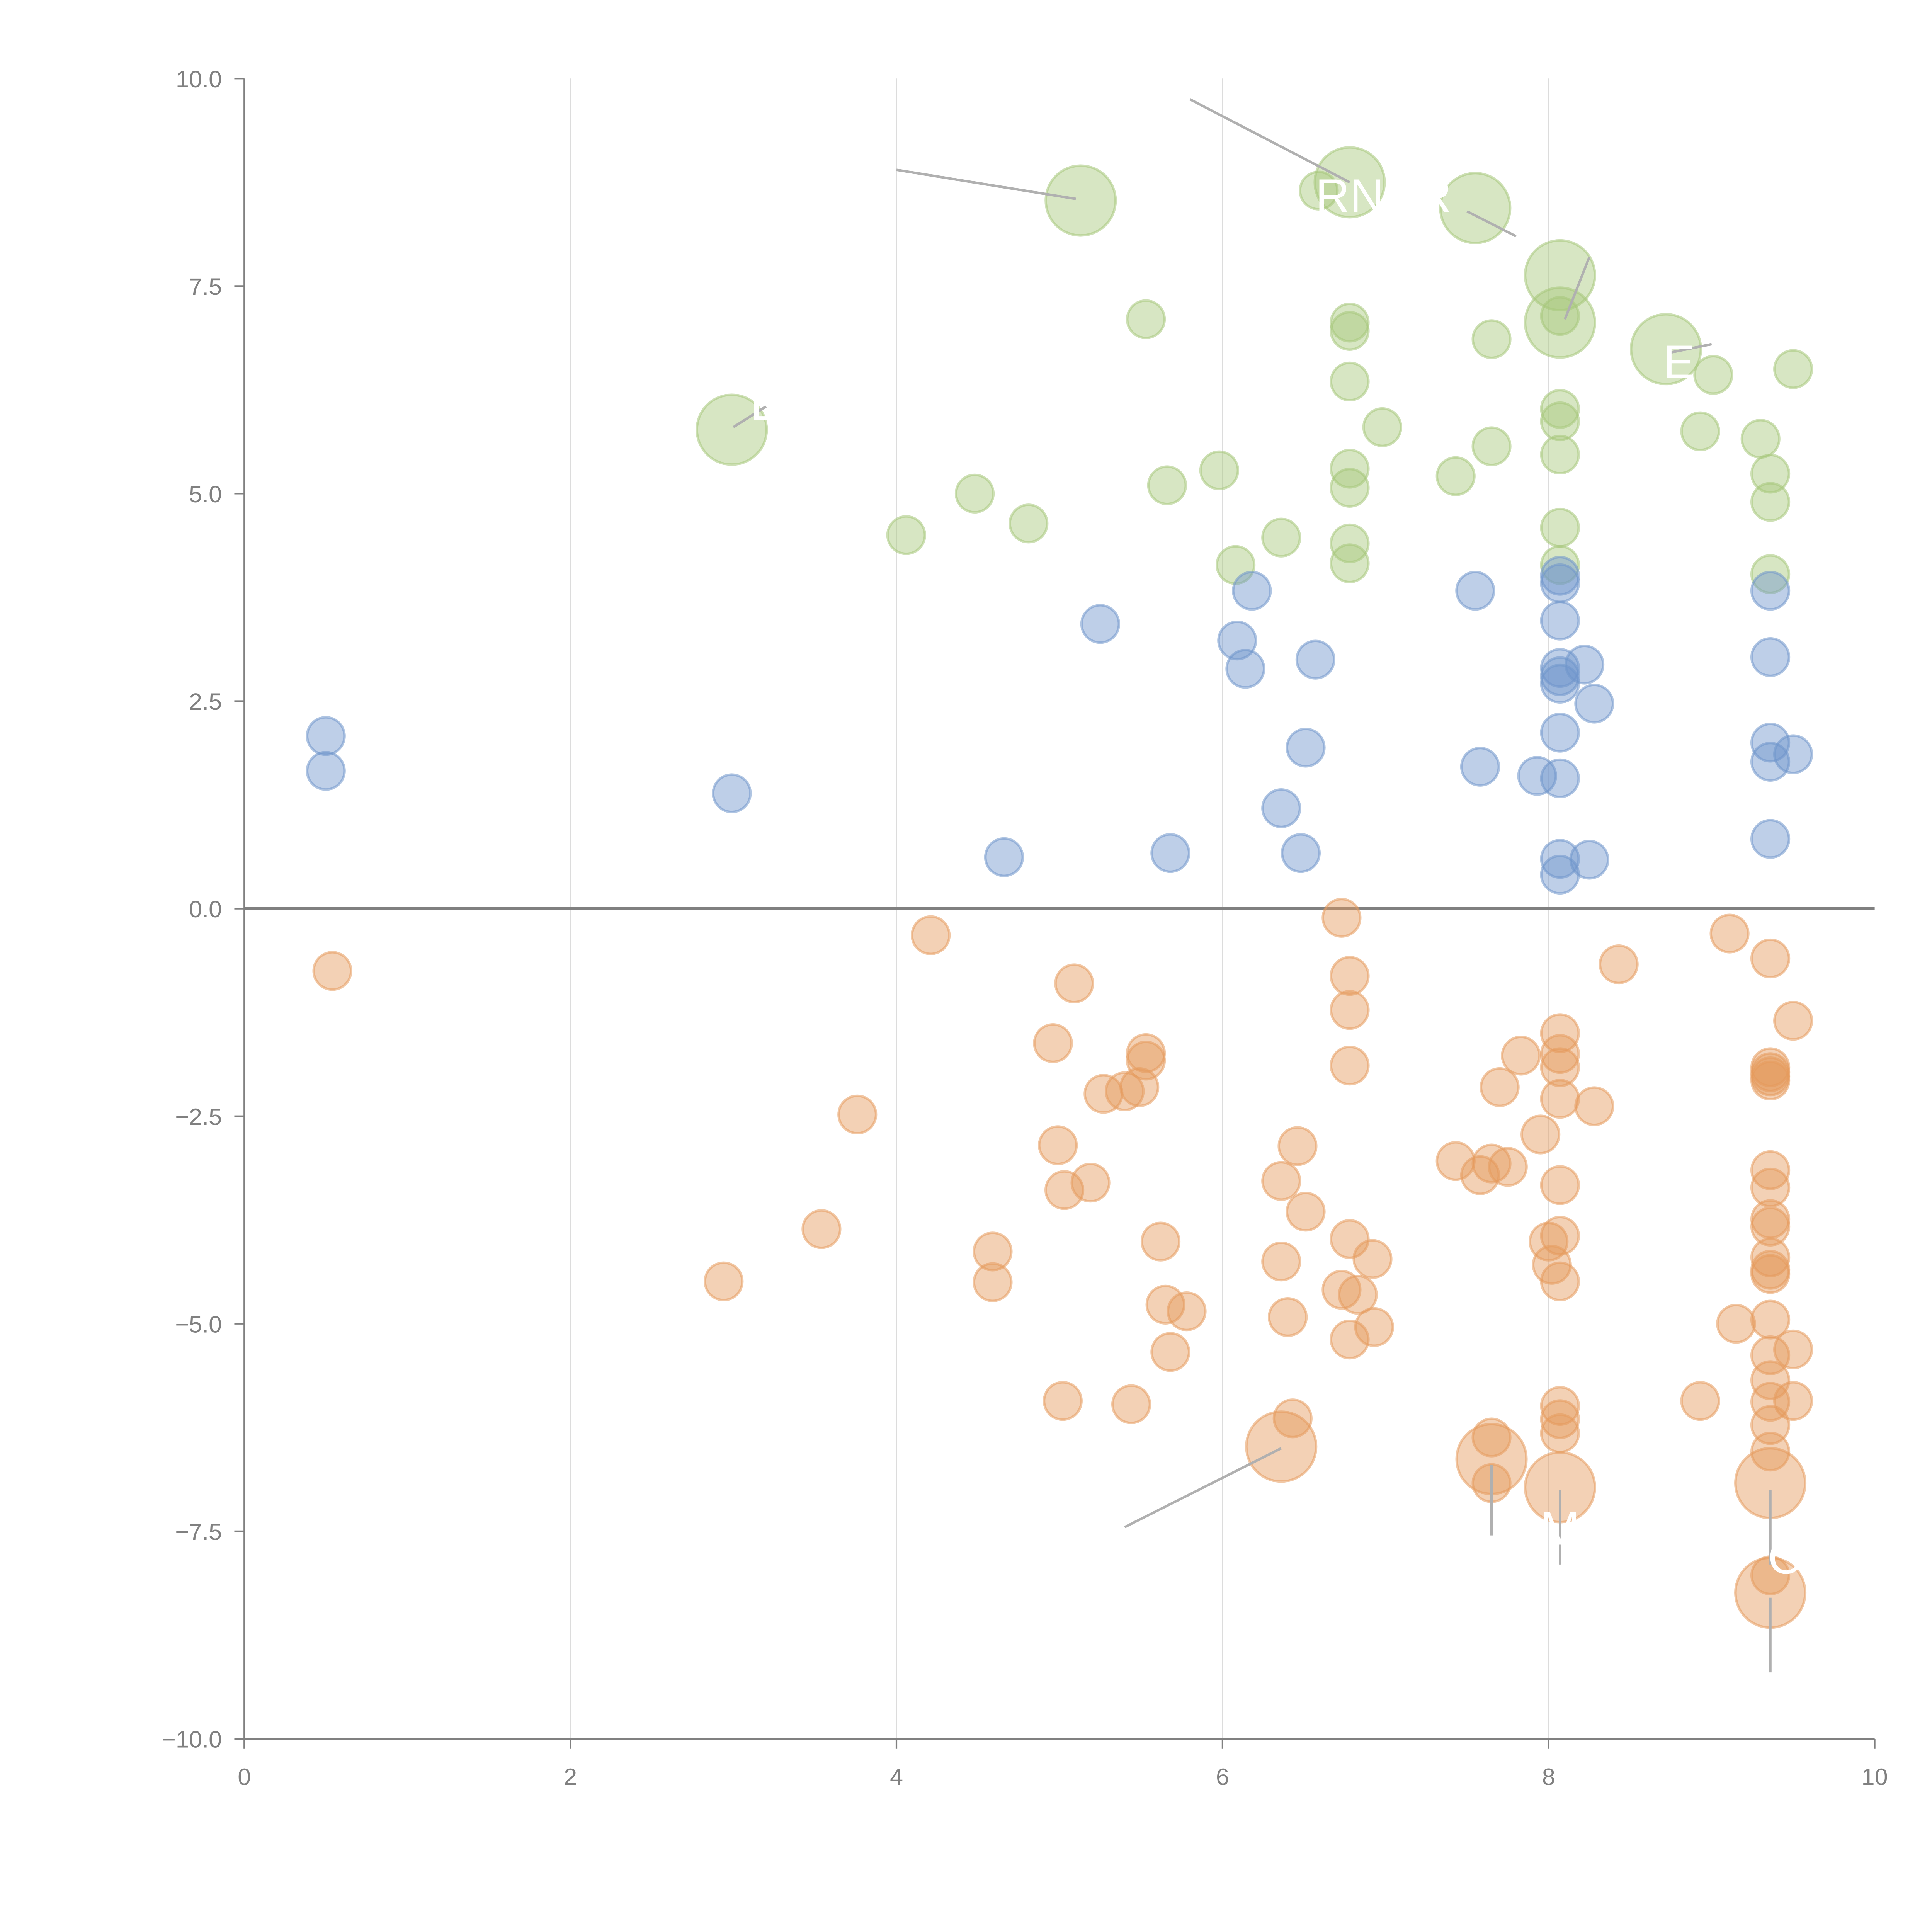 The image size is (1932, 1932). I want to click on y-tick-label: 5.0, so click(205, 494).